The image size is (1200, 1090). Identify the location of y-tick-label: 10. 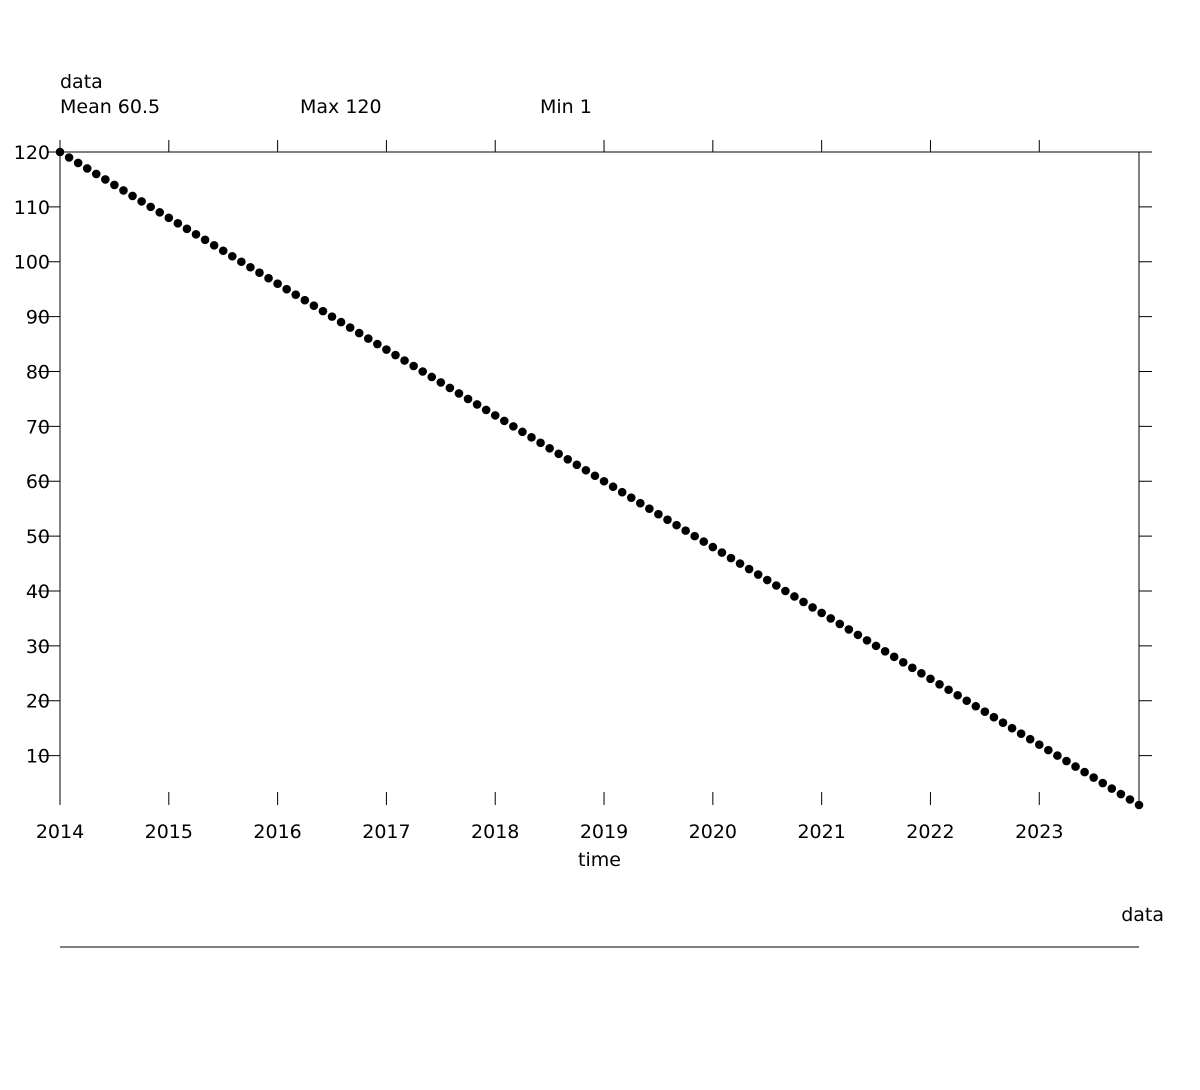
(38, 757).